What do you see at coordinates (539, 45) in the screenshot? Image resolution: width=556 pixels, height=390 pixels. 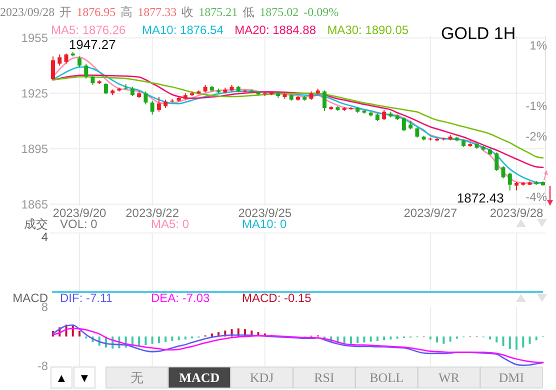 I see `y2-tick-label: 1%` at bounding box center [539, 45].